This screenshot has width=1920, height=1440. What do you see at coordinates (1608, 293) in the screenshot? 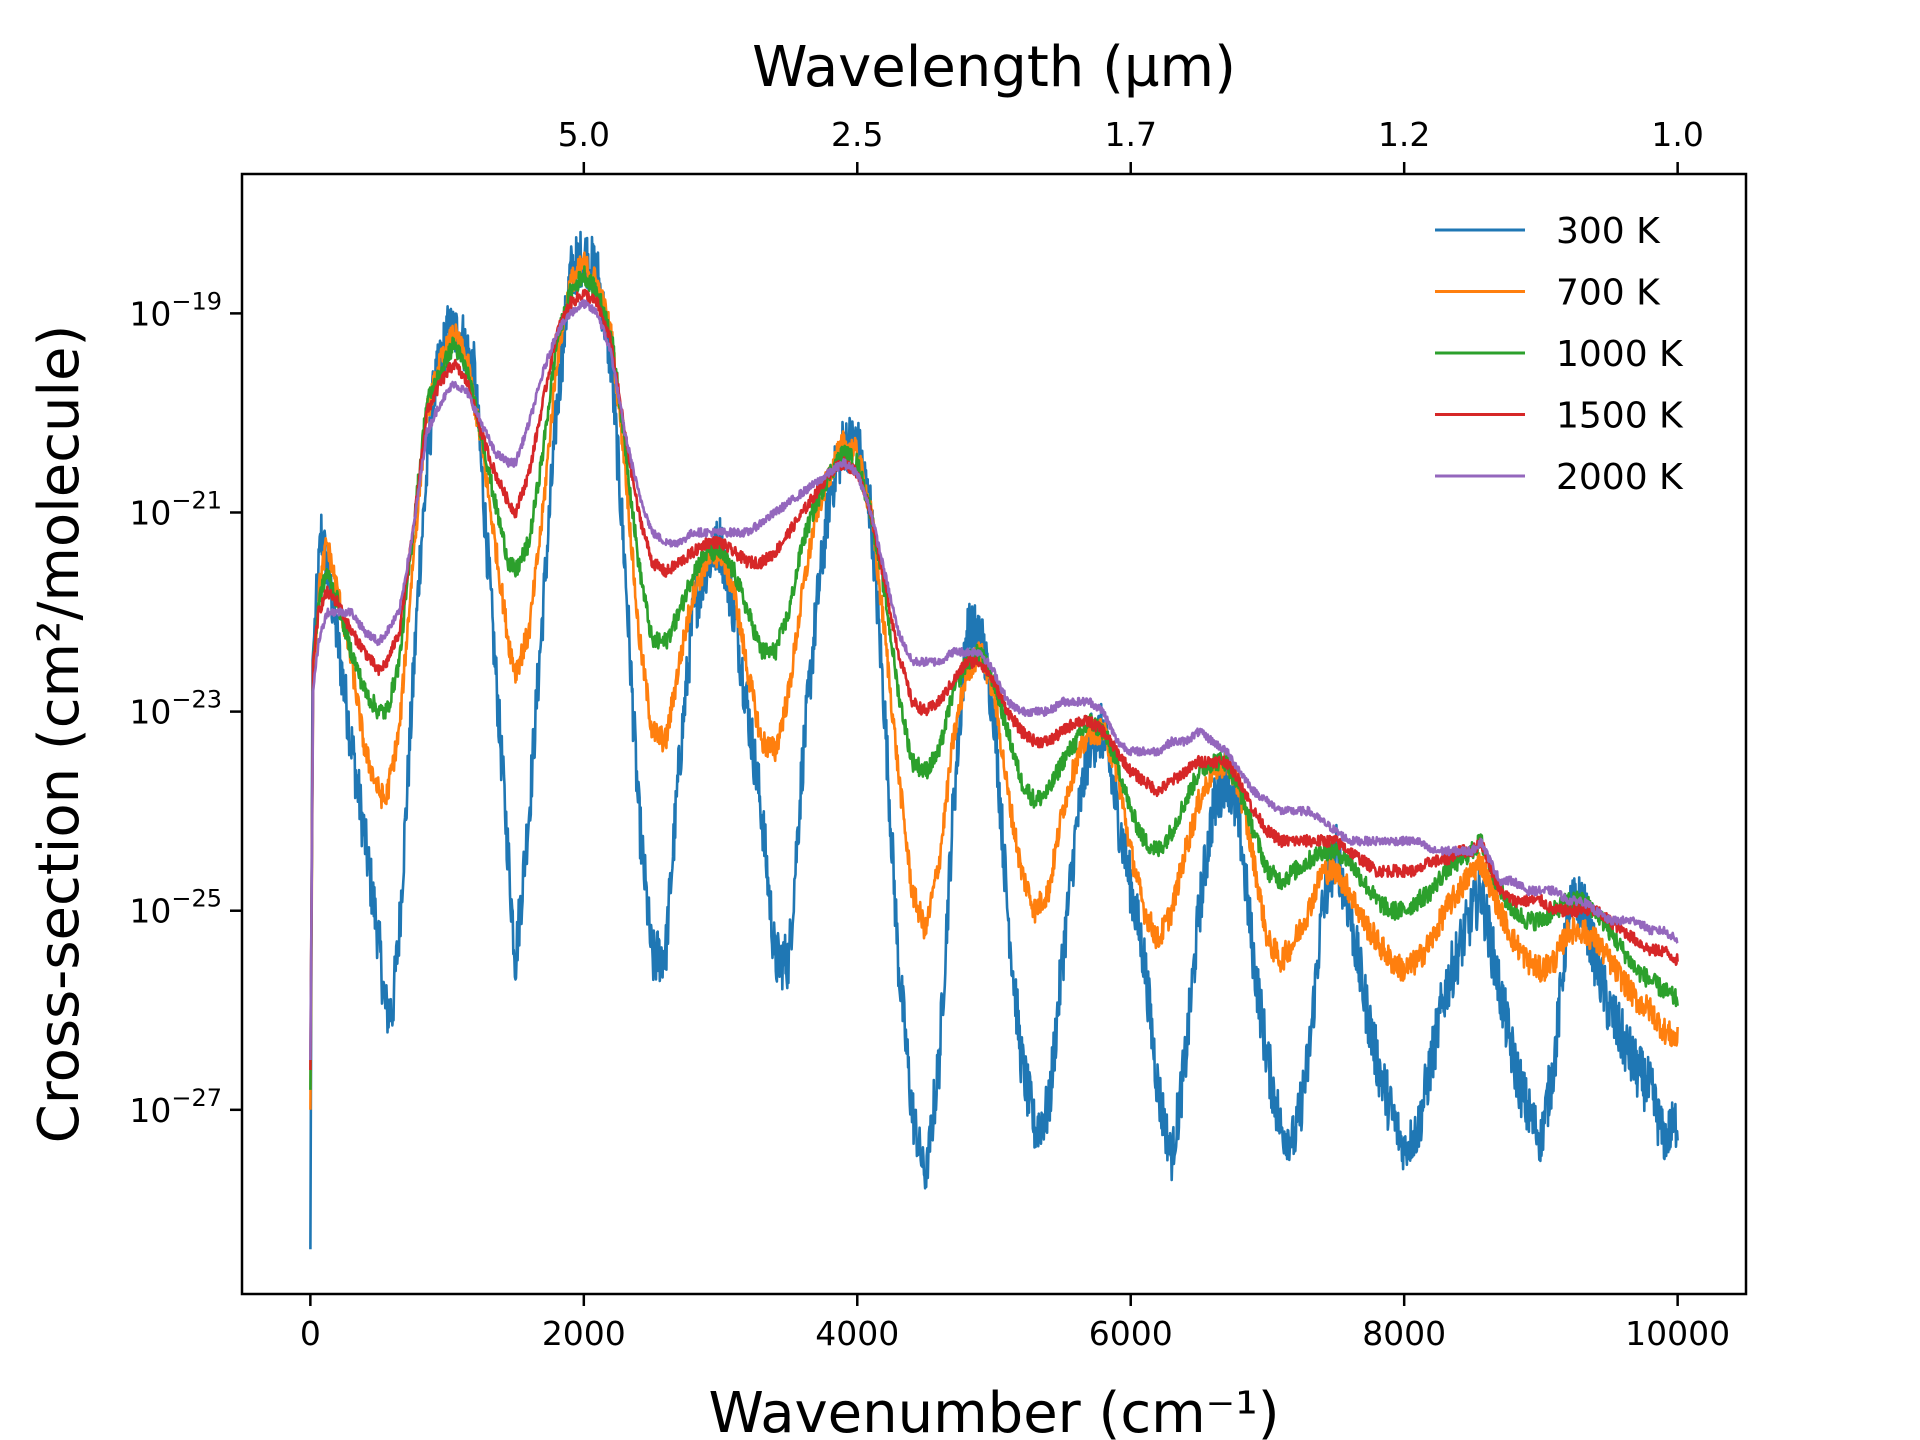
I see `legend-label: 700 K` at bounding box center [1608, 293].